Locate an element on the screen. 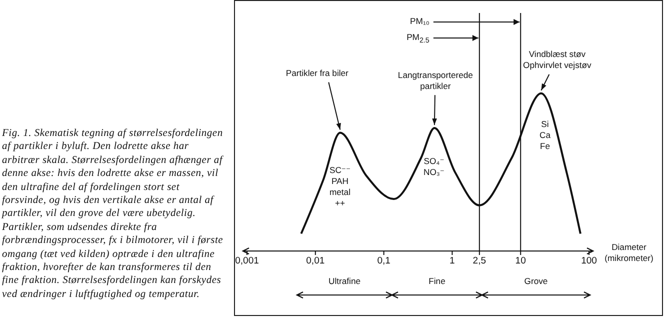  annotation: SO₄⁻ NO₃⁻ is located at coordinates (434, 167).